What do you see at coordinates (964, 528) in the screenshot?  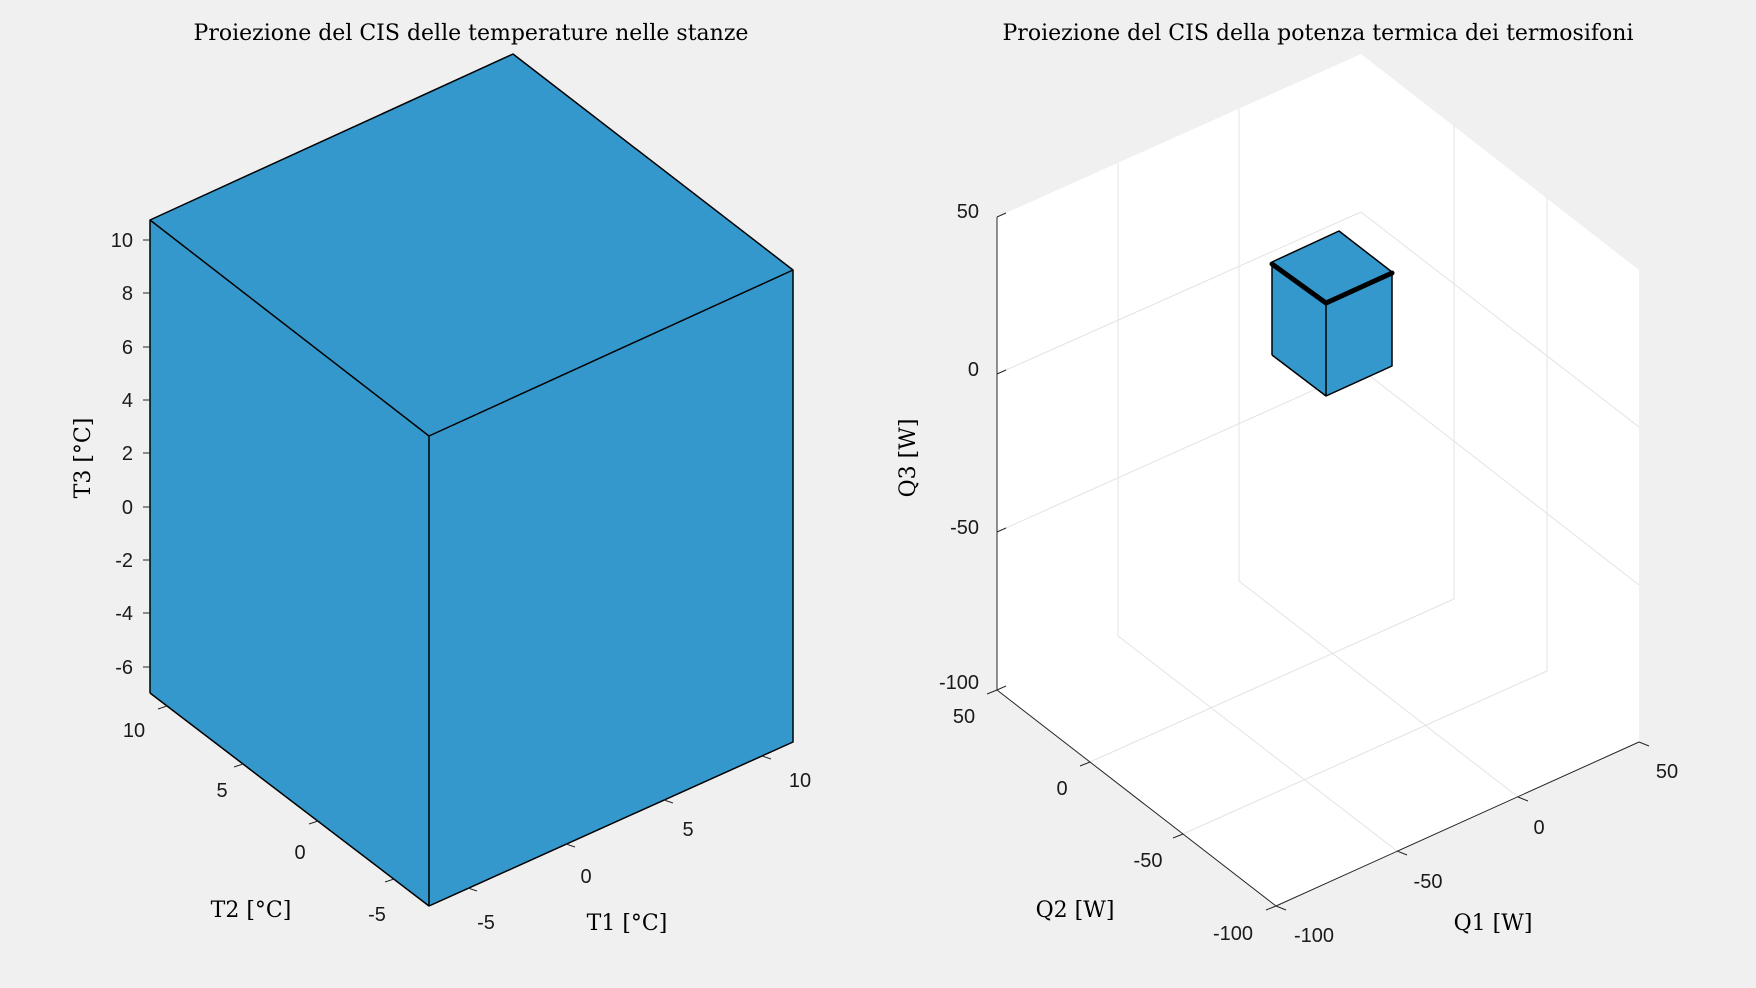 I see `z-tick-label: -50` at bounding box center [964, 528].